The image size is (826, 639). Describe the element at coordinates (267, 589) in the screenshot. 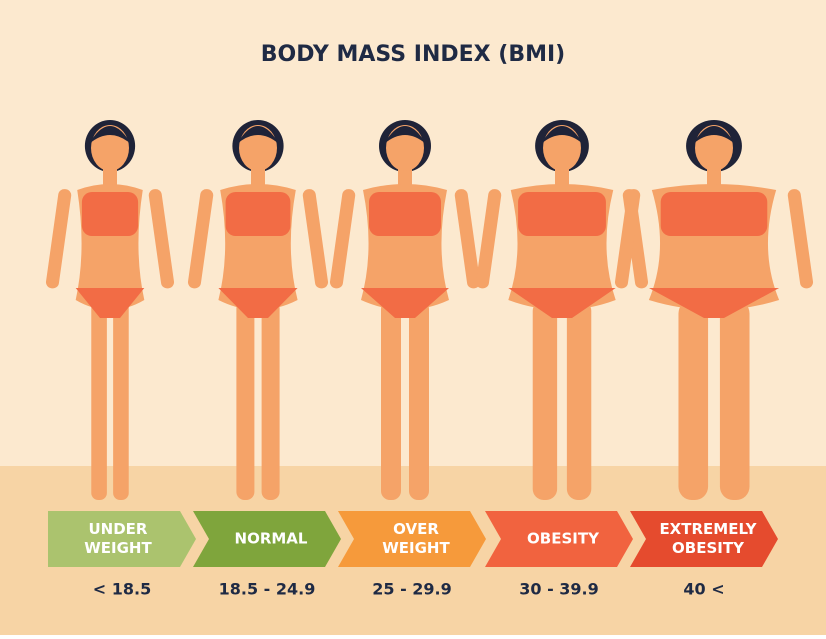

I see `bmi-range: 18.5 - 24.9` at that location.